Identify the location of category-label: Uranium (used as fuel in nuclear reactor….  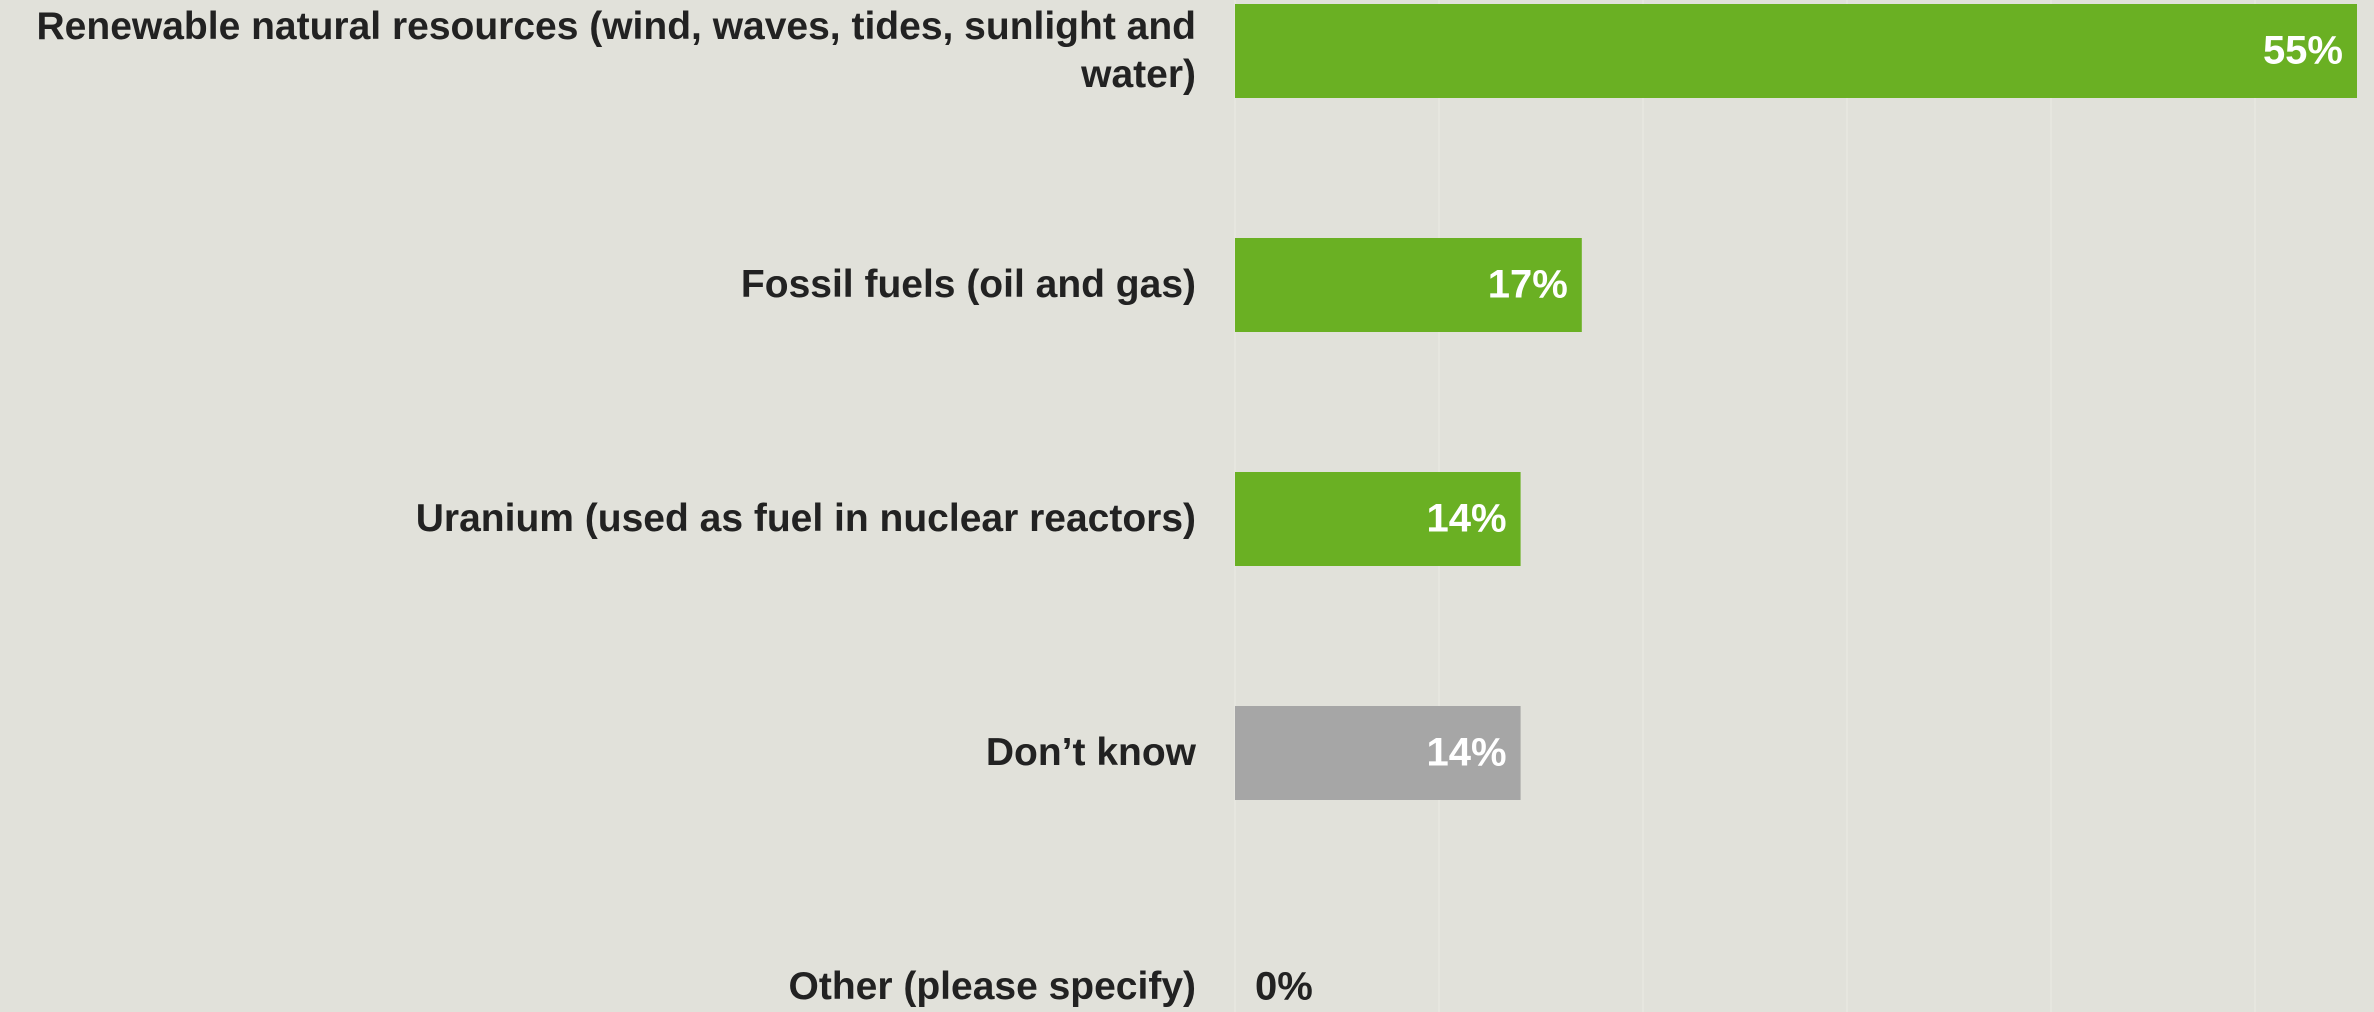
(805, 518).